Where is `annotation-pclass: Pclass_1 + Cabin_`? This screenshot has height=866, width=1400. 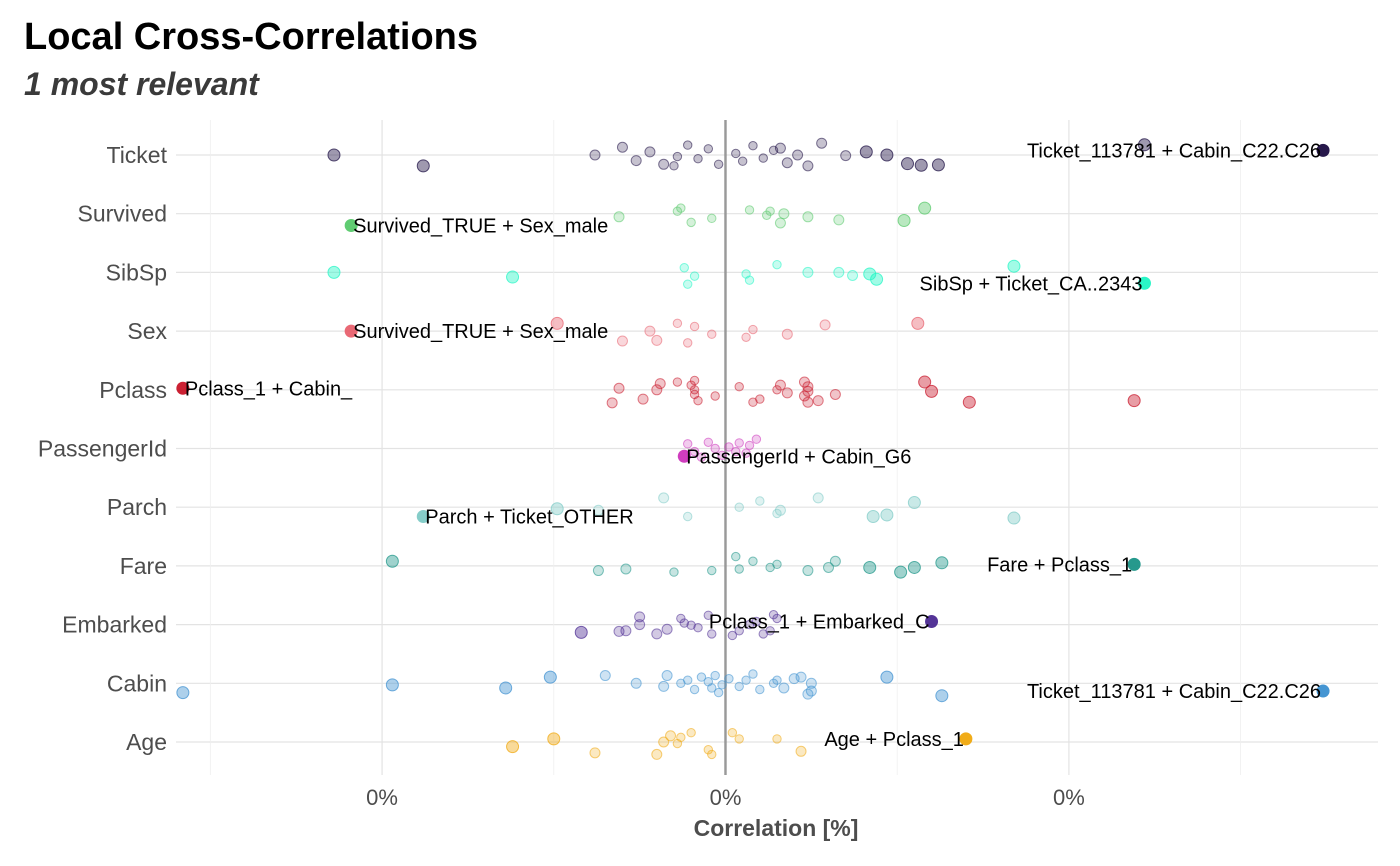
annotation-pclass: Pclass_1 + Cabin_ is located at coordinates (269, 389).